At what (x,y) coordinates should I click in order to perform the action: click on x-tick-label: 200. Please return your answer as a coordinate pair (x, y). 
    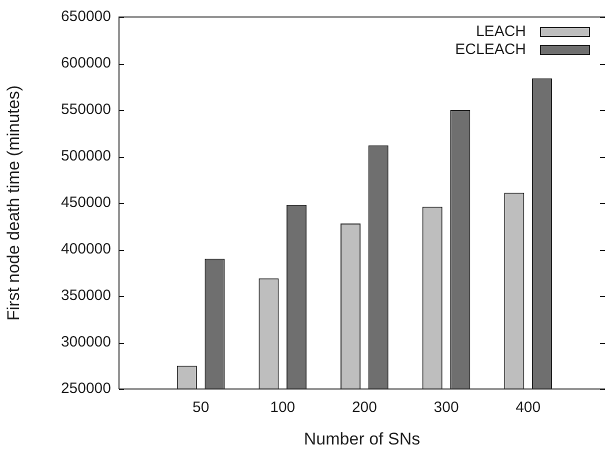
    Looking at the image, I should click on (364, 407).